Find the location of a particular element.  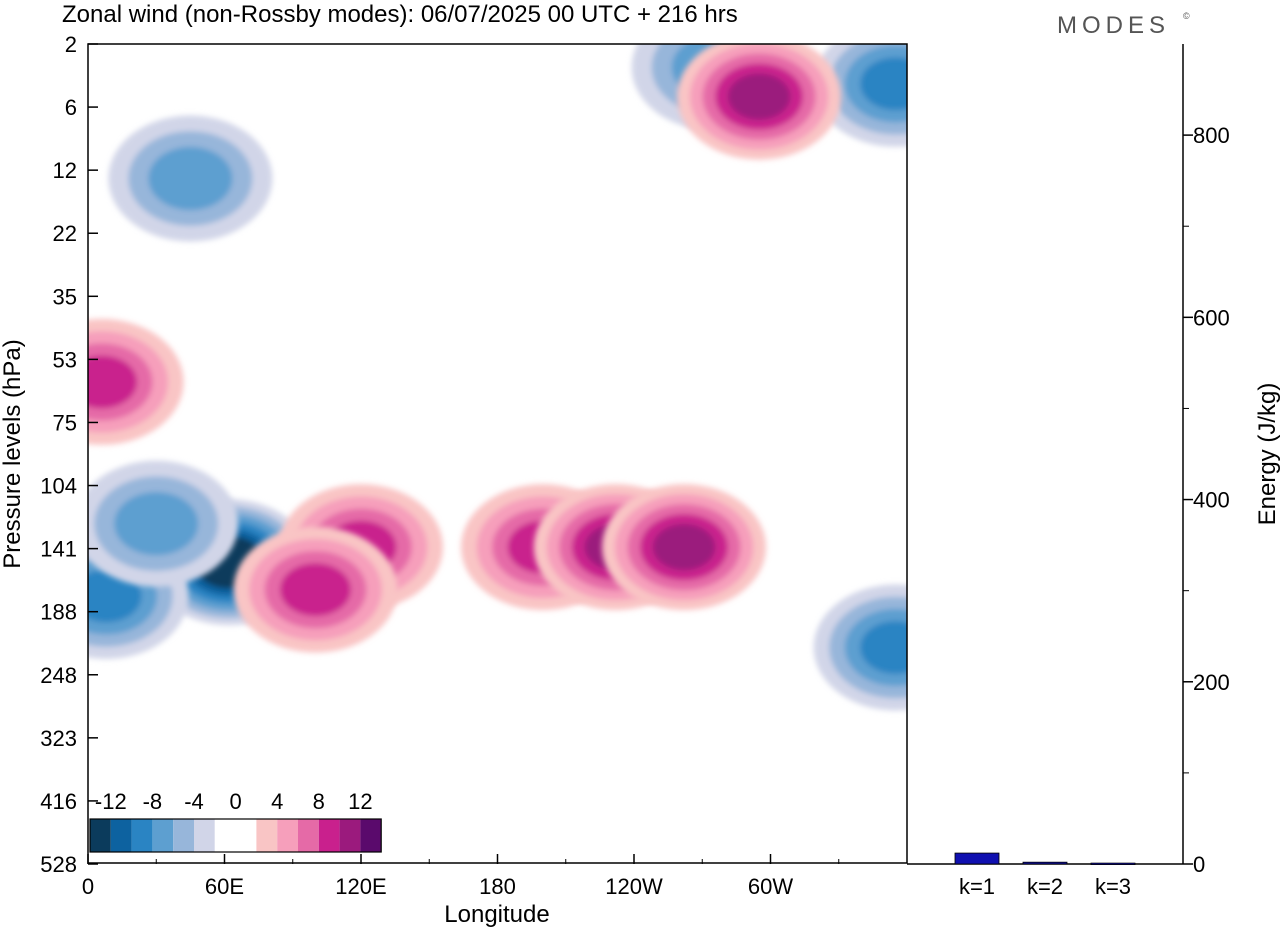

y-tick-label: 2 is located at coordinates (71, 44).